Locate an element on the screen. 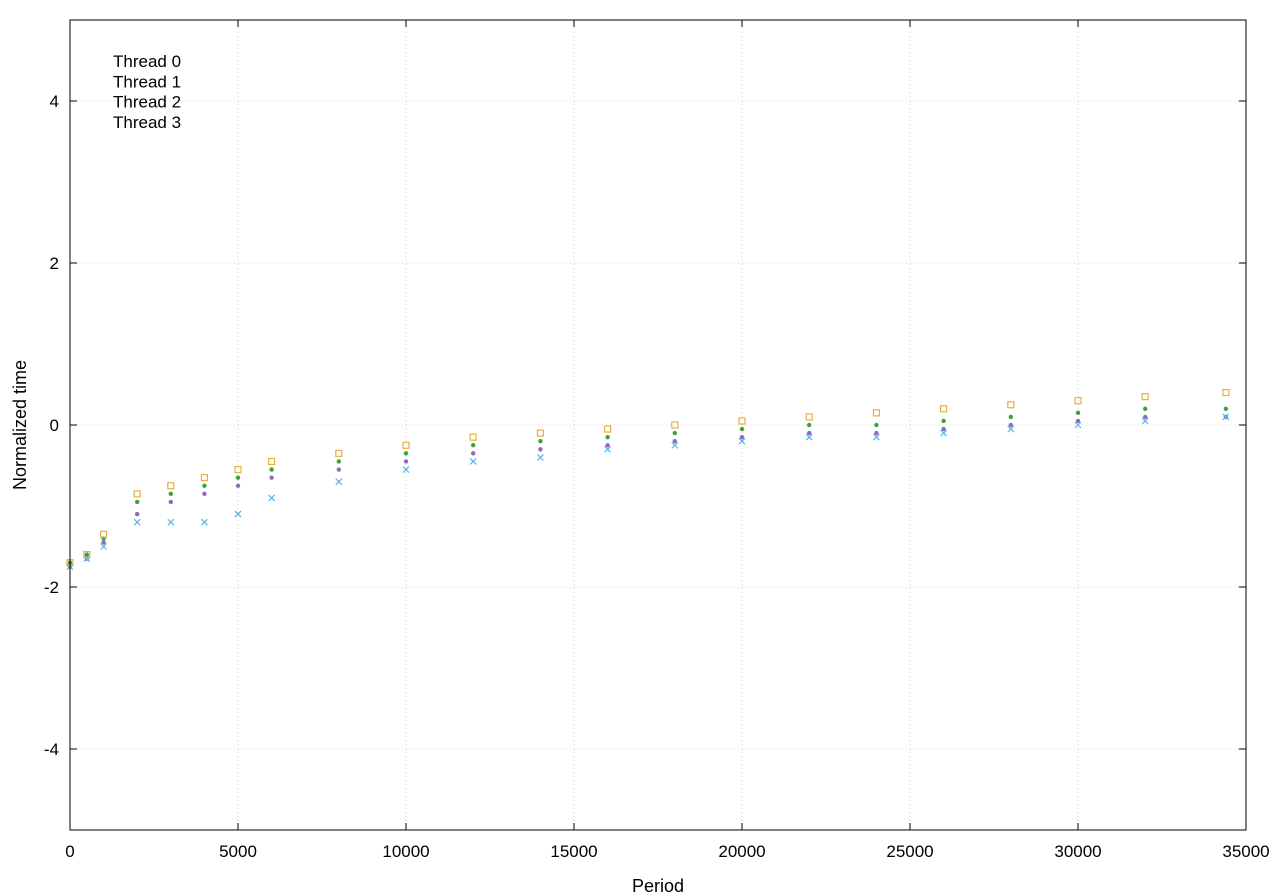  legend-label: Thread 3 is located at coordinates (147, 122).